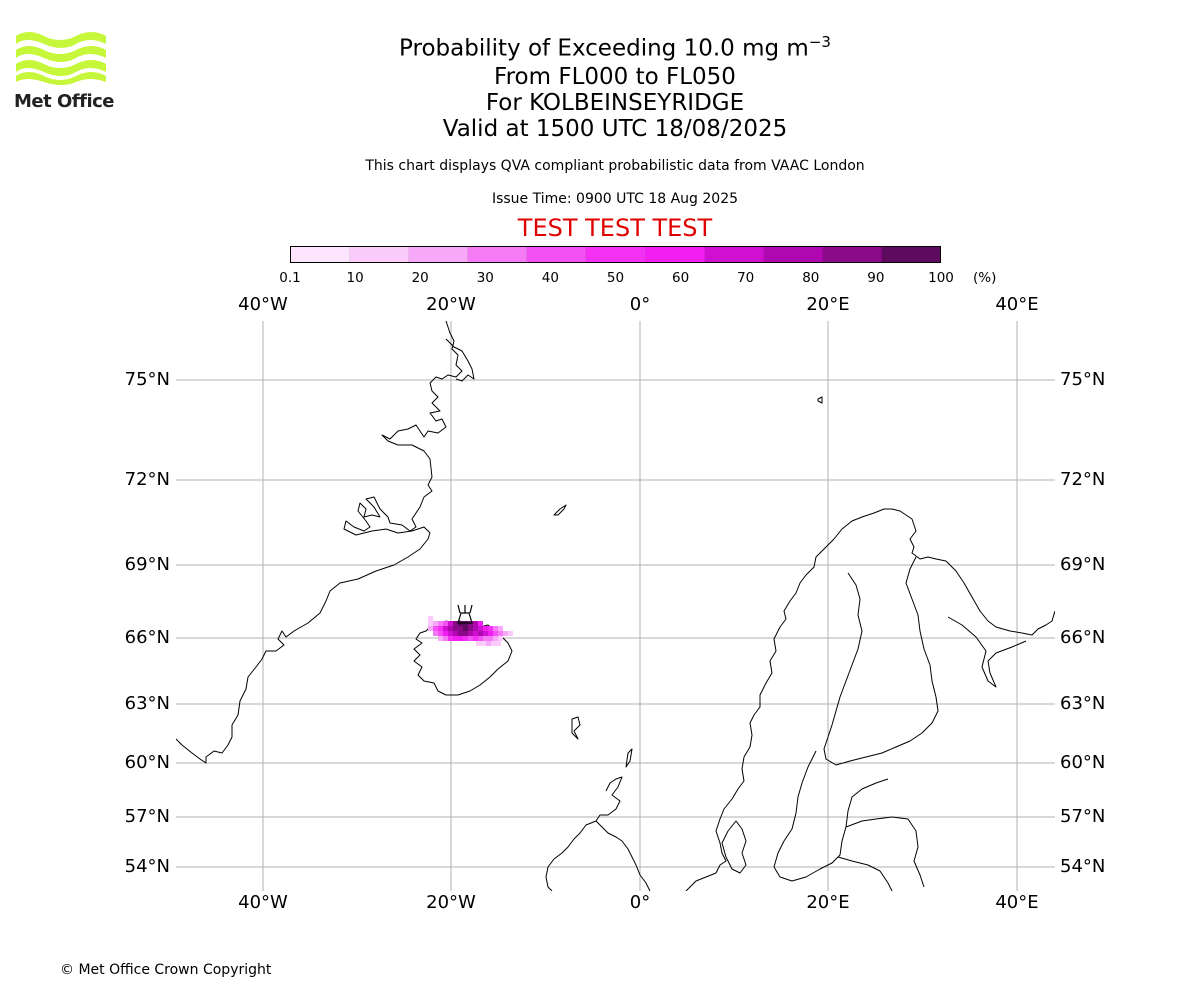  What do you see at coordinates (828, 304) in the screenshot?
I see `lon-label-top: 20°E` at bounding box center [828, 304].